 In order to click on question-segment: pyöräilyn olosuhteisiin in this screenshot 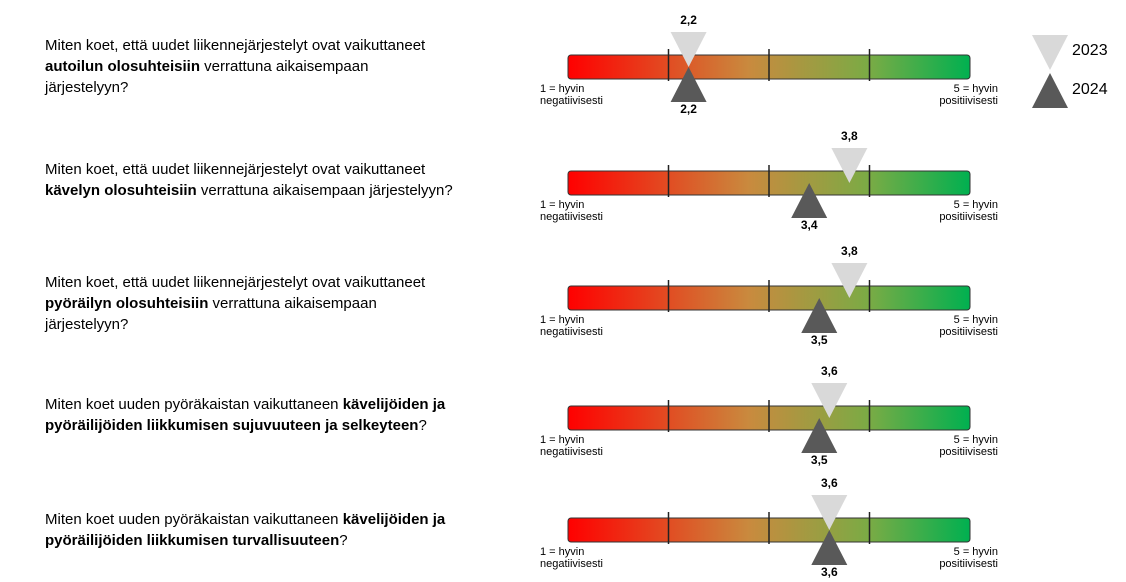, I will do `click(126, 303)`.